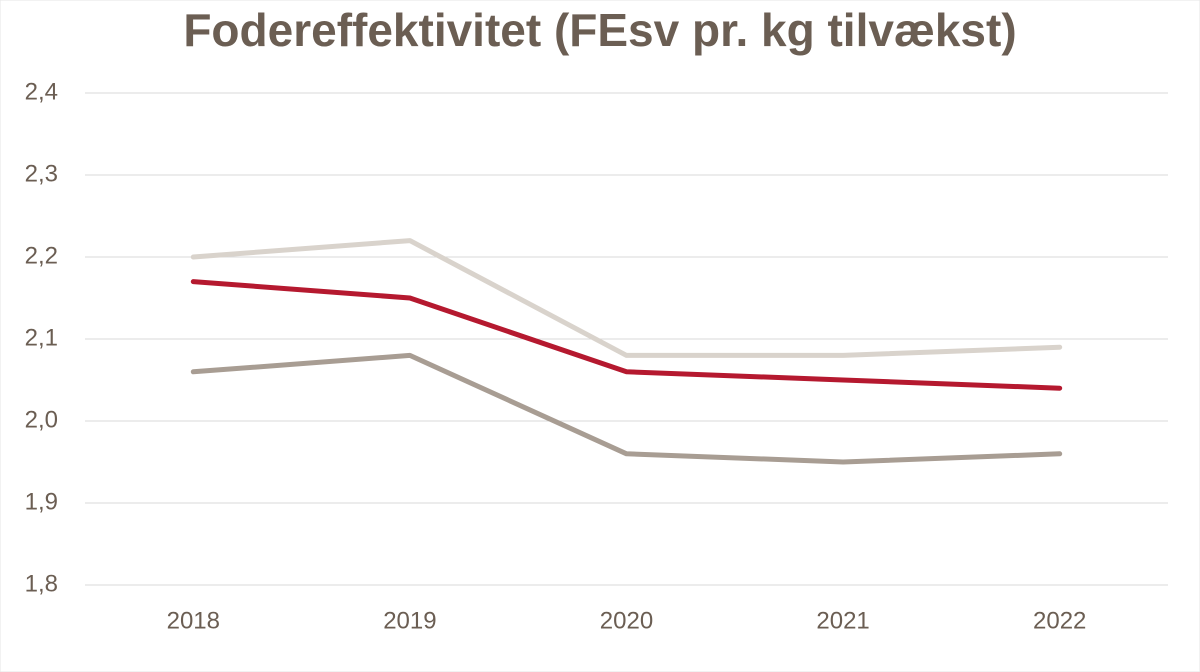  Describe the element at coordinates (193, 620) in the screenshot. I see `x-tick-label: 2018` at that location.